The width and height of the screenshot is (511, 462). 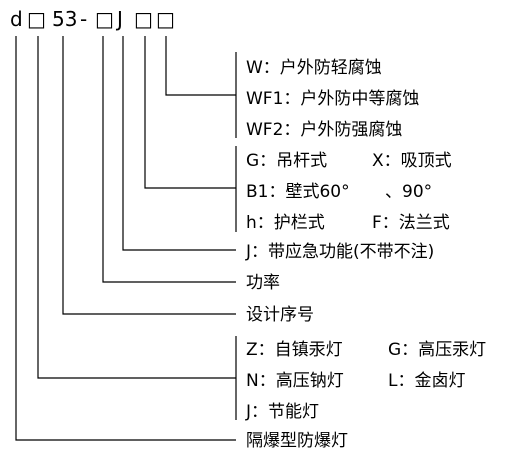 What do you see at coordinates (294, 350) in the screenshot?
I see `source-z: Z：自镇汞灯` at bounding box center [294, 350].